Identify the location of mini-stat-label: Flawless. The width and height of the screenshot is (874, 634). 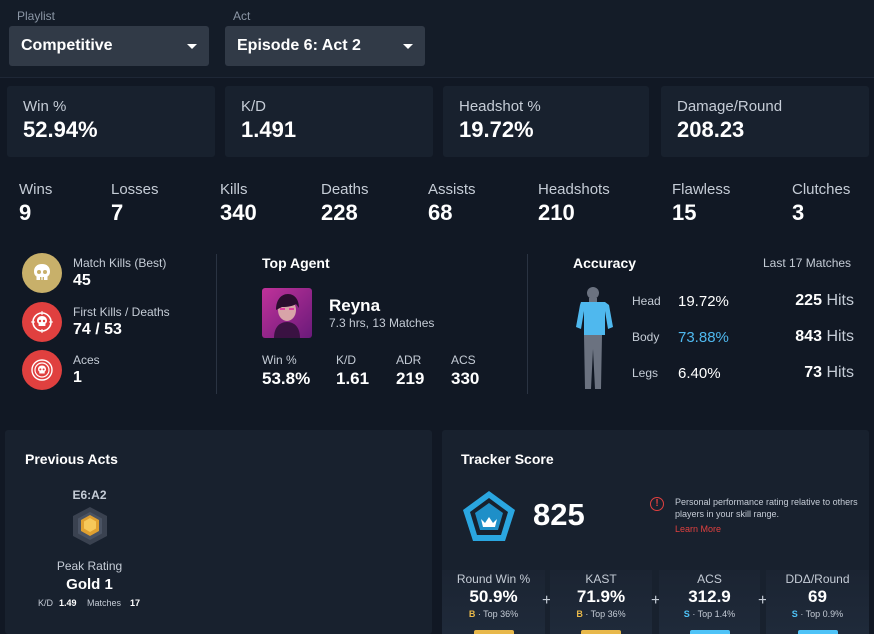
(701, 189).